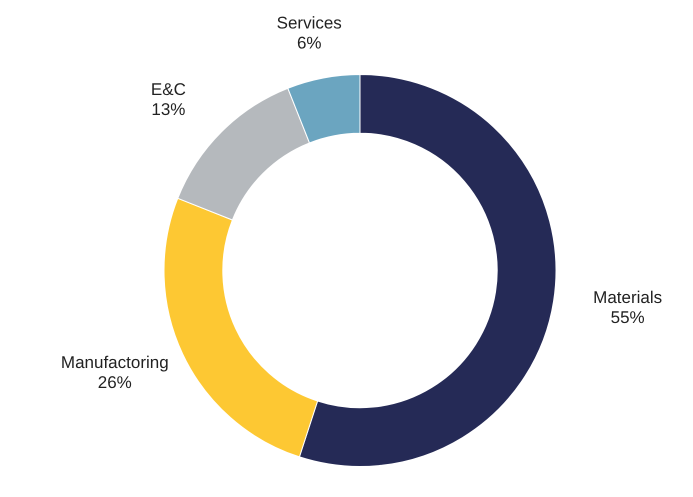 Image resolution: width=693 pixels, height=497 pixels. What do you see at coordinates (627, 317) in the screenshot?
I see `data-label: 55%` at bounding box center [627, 317].